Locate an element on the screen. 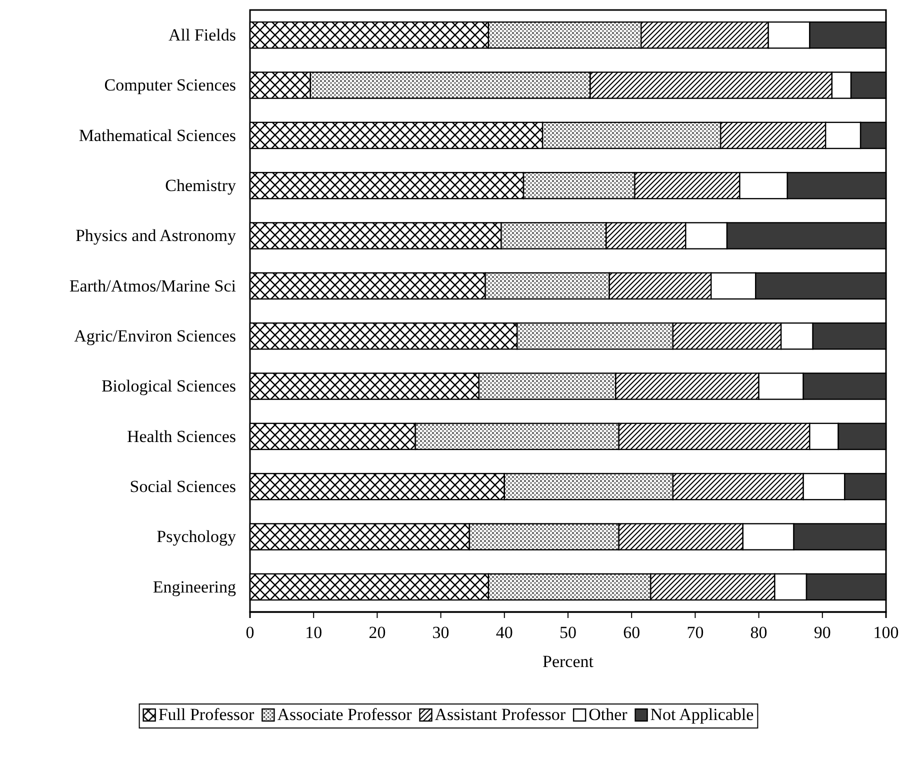 The width and height of the screenshot is (905, 757). x-tick-label: 70 is located at coordinates (695, 632).